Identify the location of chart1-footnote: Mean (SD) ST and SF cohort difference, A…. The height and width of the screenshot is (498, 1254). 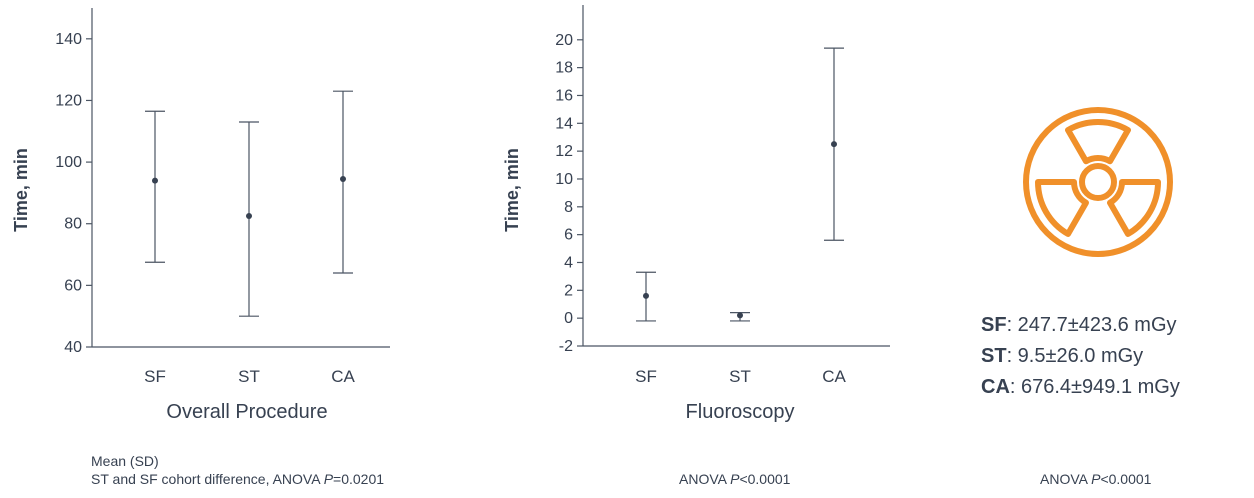
(237, 470).